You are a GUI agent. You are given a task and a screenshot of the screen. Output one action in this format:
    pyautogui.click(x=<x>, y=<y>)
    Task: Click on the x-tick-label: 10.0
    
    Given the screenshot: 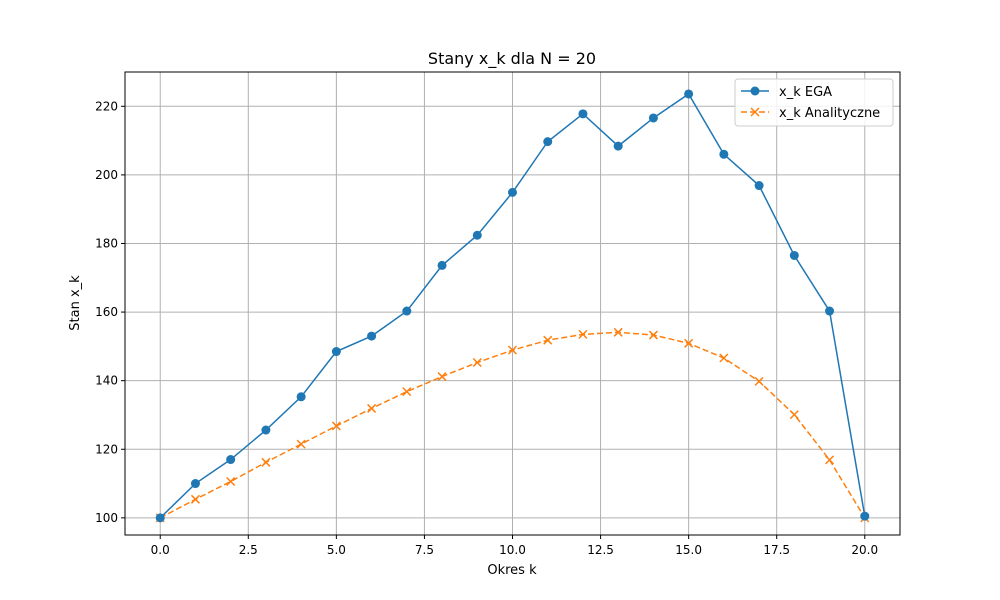 What is the action you would take?
    pyautogui.click(x=512, y=550)
    